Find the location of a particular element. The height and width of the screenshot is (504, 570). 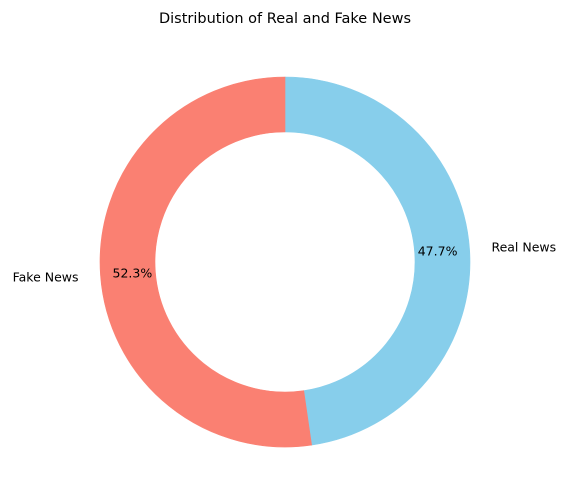

percent-label-real-news: 47.7% is located at coordinates (438, 250).